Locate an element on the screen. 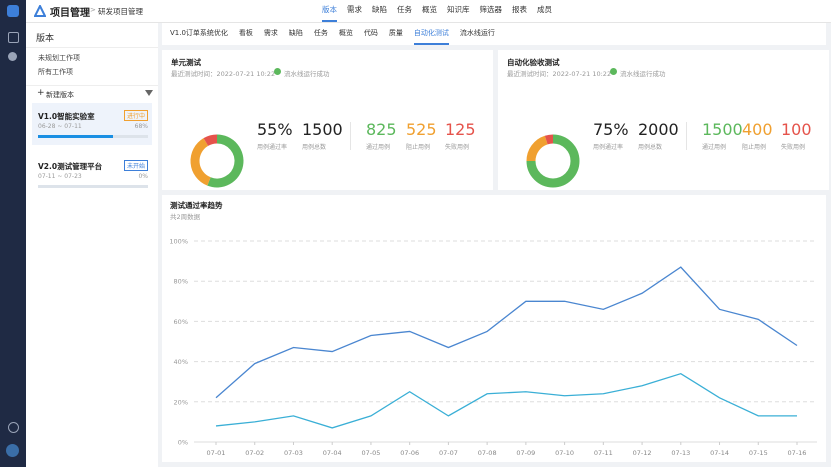 The image size is (831, 467). version-progress: 0% is located at coordinates (143, 176).